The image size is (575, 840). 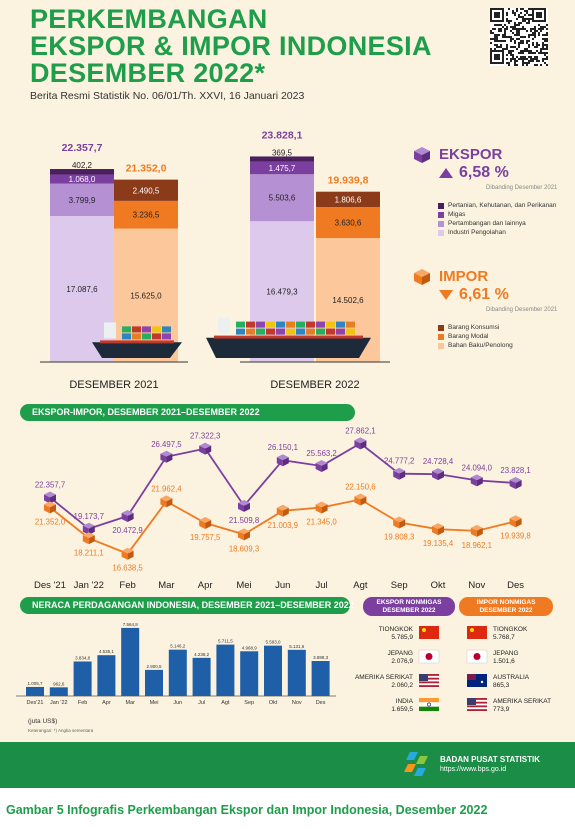 What do you see at coordinates (82, 703) in the screenshot?
I see `balance-x-label: Feb` at bounding box center [82, 703].